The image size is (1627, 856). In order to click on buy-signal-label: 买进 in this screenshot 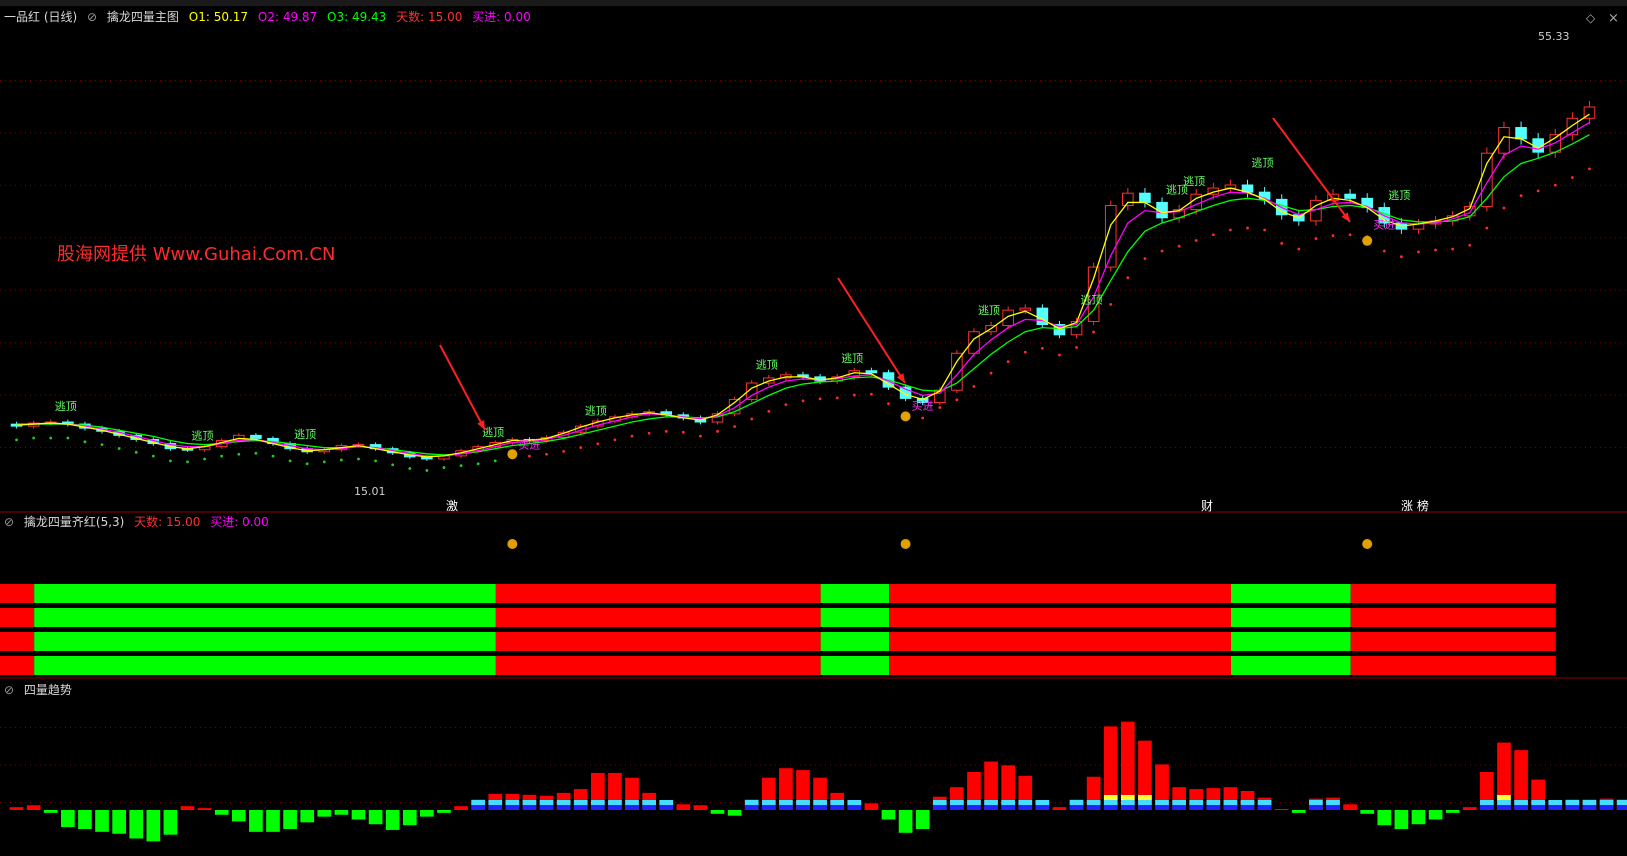, I will do `click(529, 445)`.